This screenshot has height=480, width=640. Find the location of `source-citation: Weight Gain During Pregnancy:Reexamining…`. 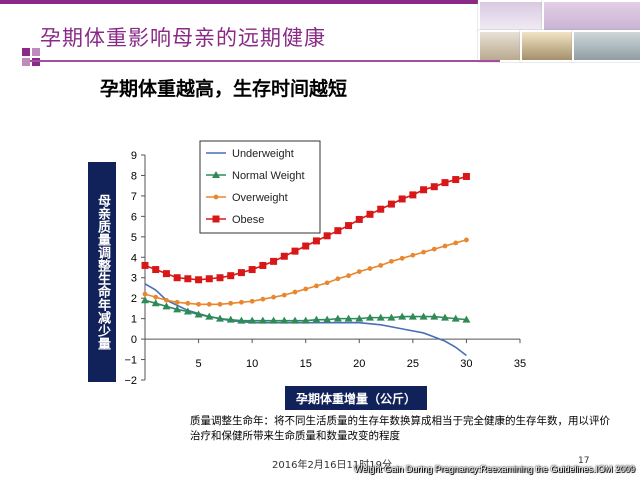

source-citation: Weight Gain During Pregnancy:Reexamining… is located at coordinates (494, 469).